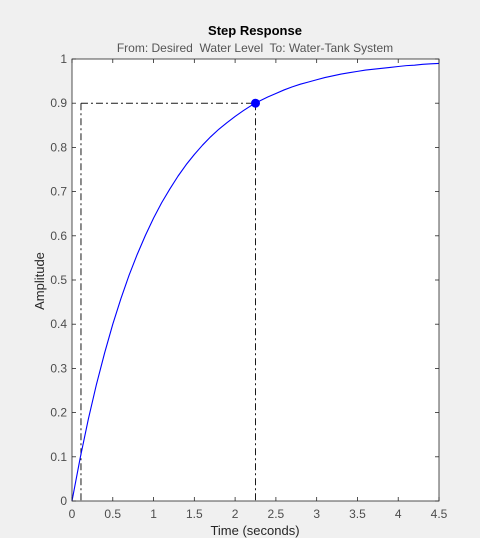  Describe the element at coordinates (58, 103) in the screenshot. I see `y-tick-label: 0.9` at that location.